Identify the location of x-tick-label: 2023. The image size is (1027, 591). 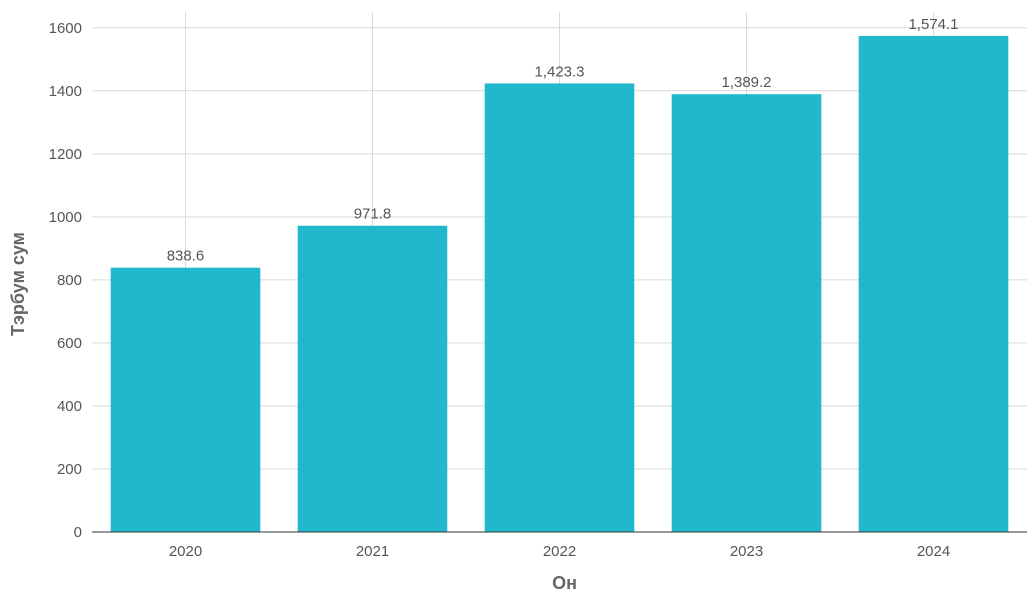
(746, 551).